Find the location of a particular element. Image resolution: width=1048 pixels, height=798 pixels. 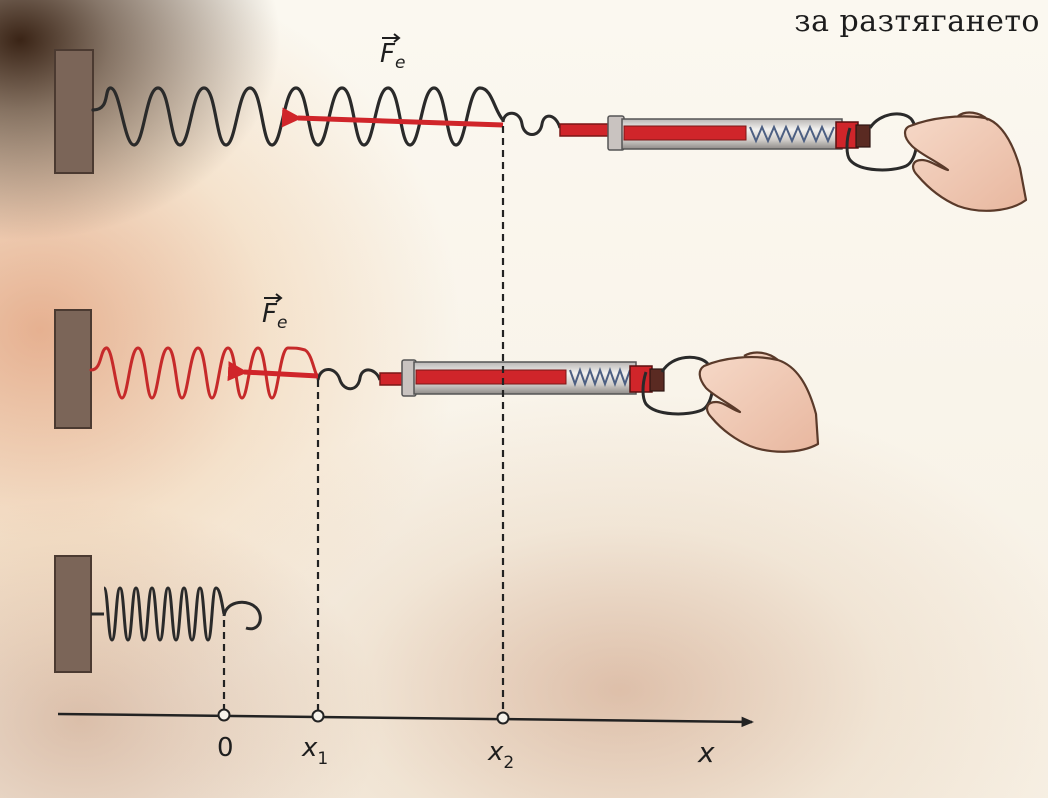

x-axis-line is located at coordinates (406, 720).